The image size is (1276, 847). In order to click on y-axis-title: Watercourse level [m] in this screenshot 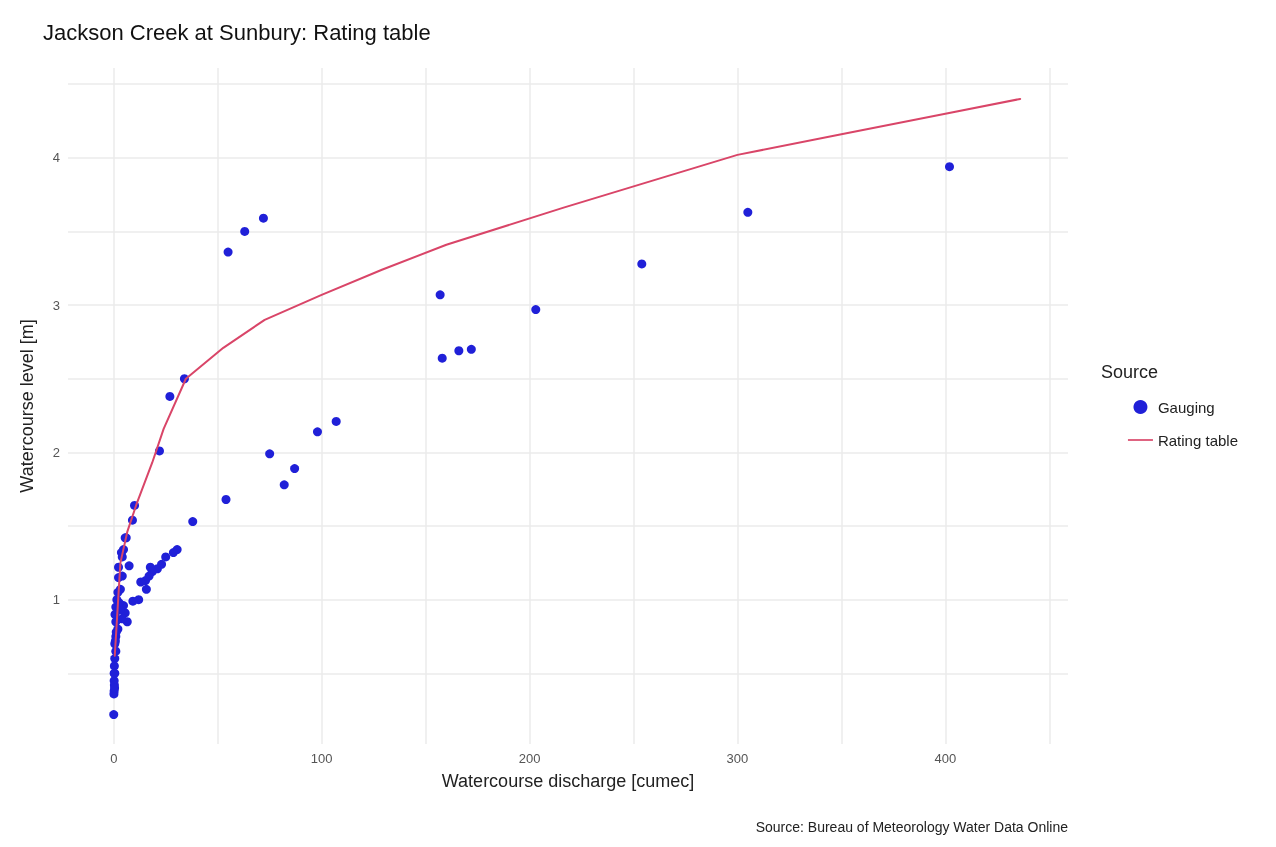, I will do `click(27, 406)`.